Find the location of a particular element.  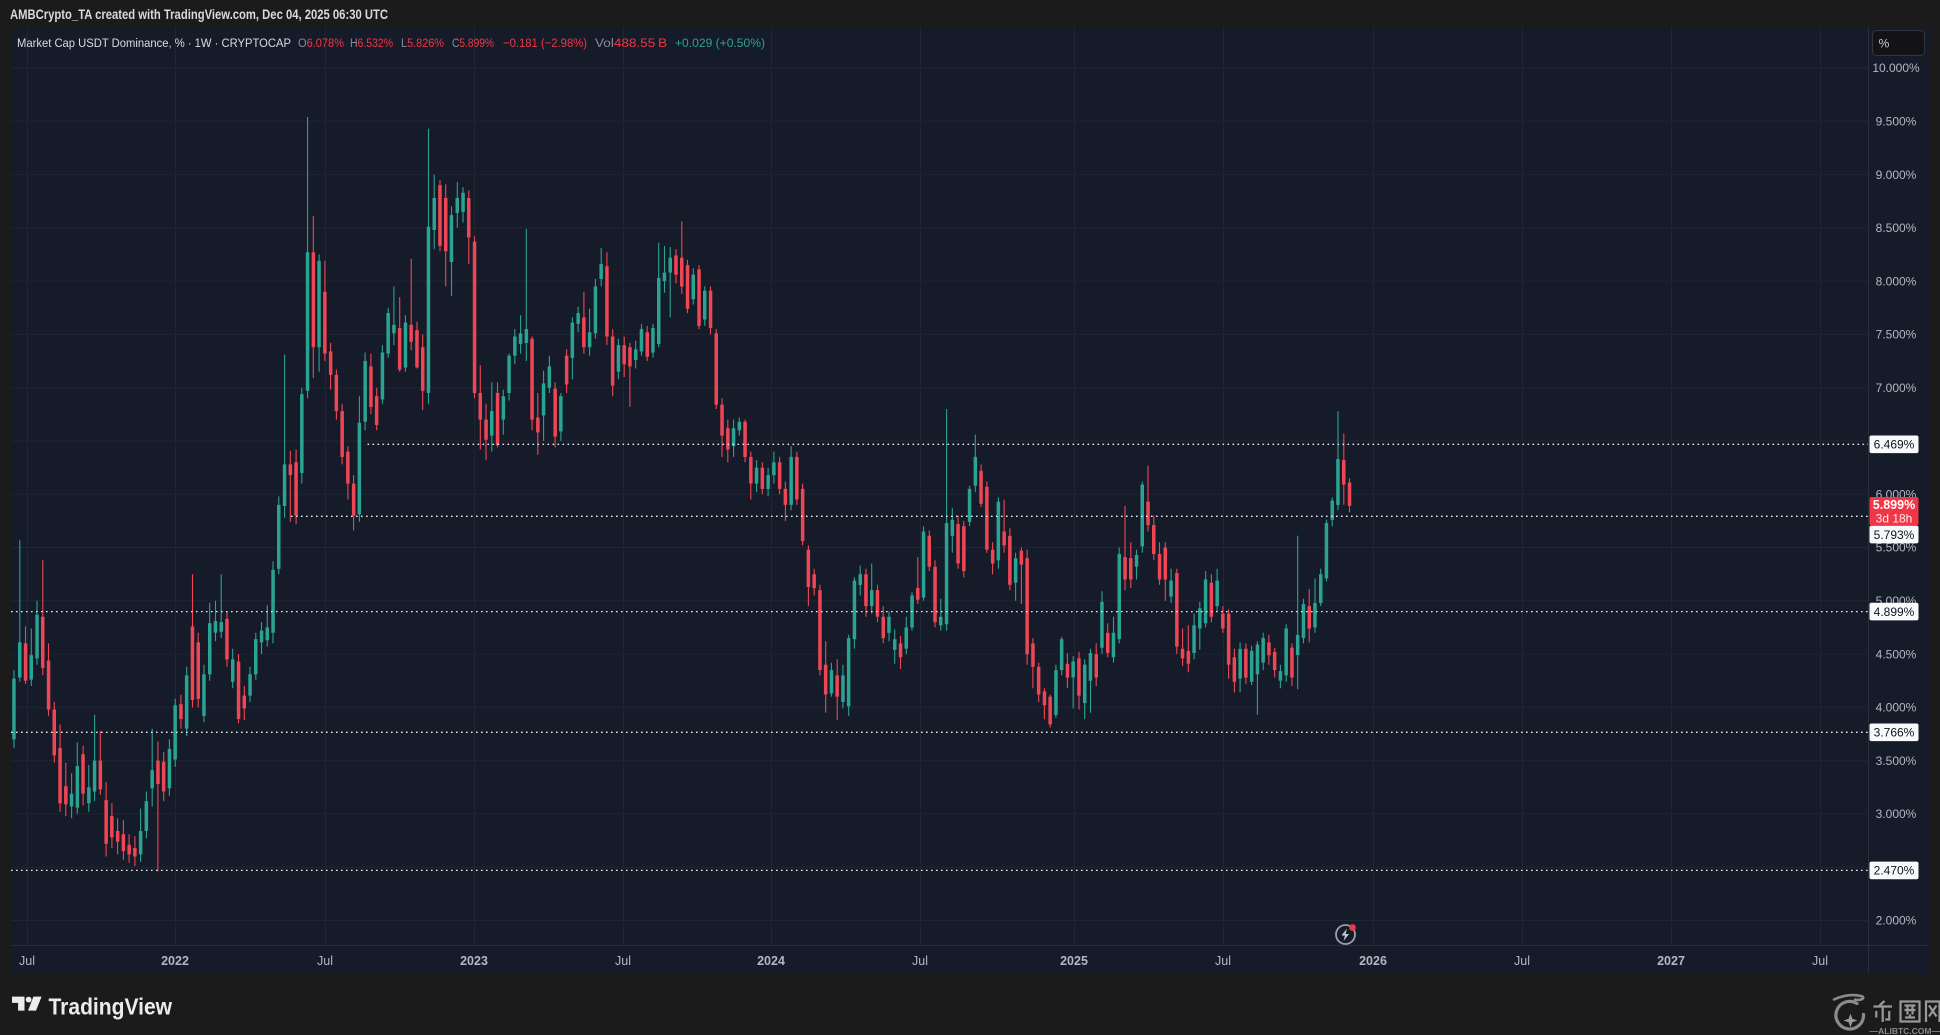

svg-text: 9.500% is located at coordinates (1896, 122).